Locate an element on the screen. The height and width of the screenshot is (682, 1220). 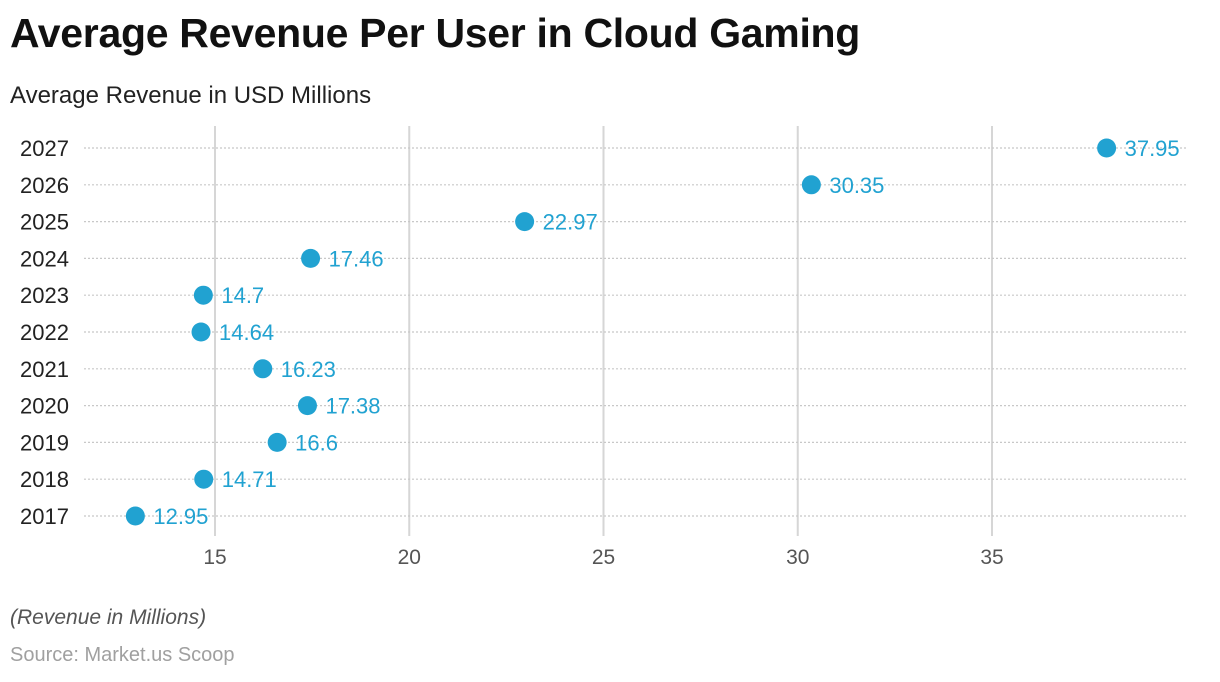
data-label-2018: 14.71 is located at coordinates (249, 479).